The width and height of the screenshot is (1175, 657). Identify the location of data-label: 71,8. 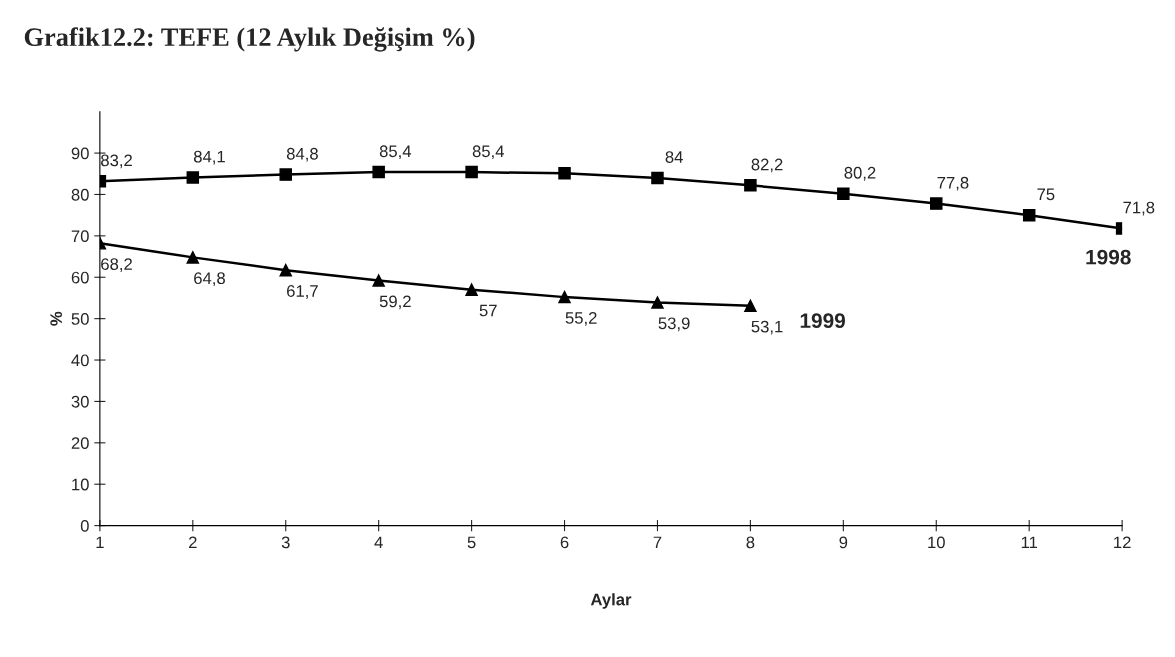
(1139, 208).